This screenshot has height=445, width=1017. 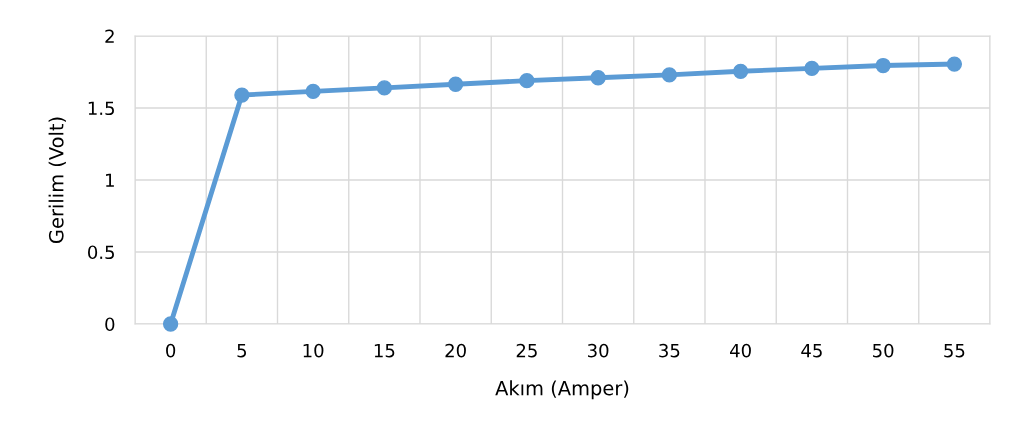 What do you see at coordinates (101, 252) in the screenshot?
I see `y-tick-label: 0.5` at bounding box center [101, 252].